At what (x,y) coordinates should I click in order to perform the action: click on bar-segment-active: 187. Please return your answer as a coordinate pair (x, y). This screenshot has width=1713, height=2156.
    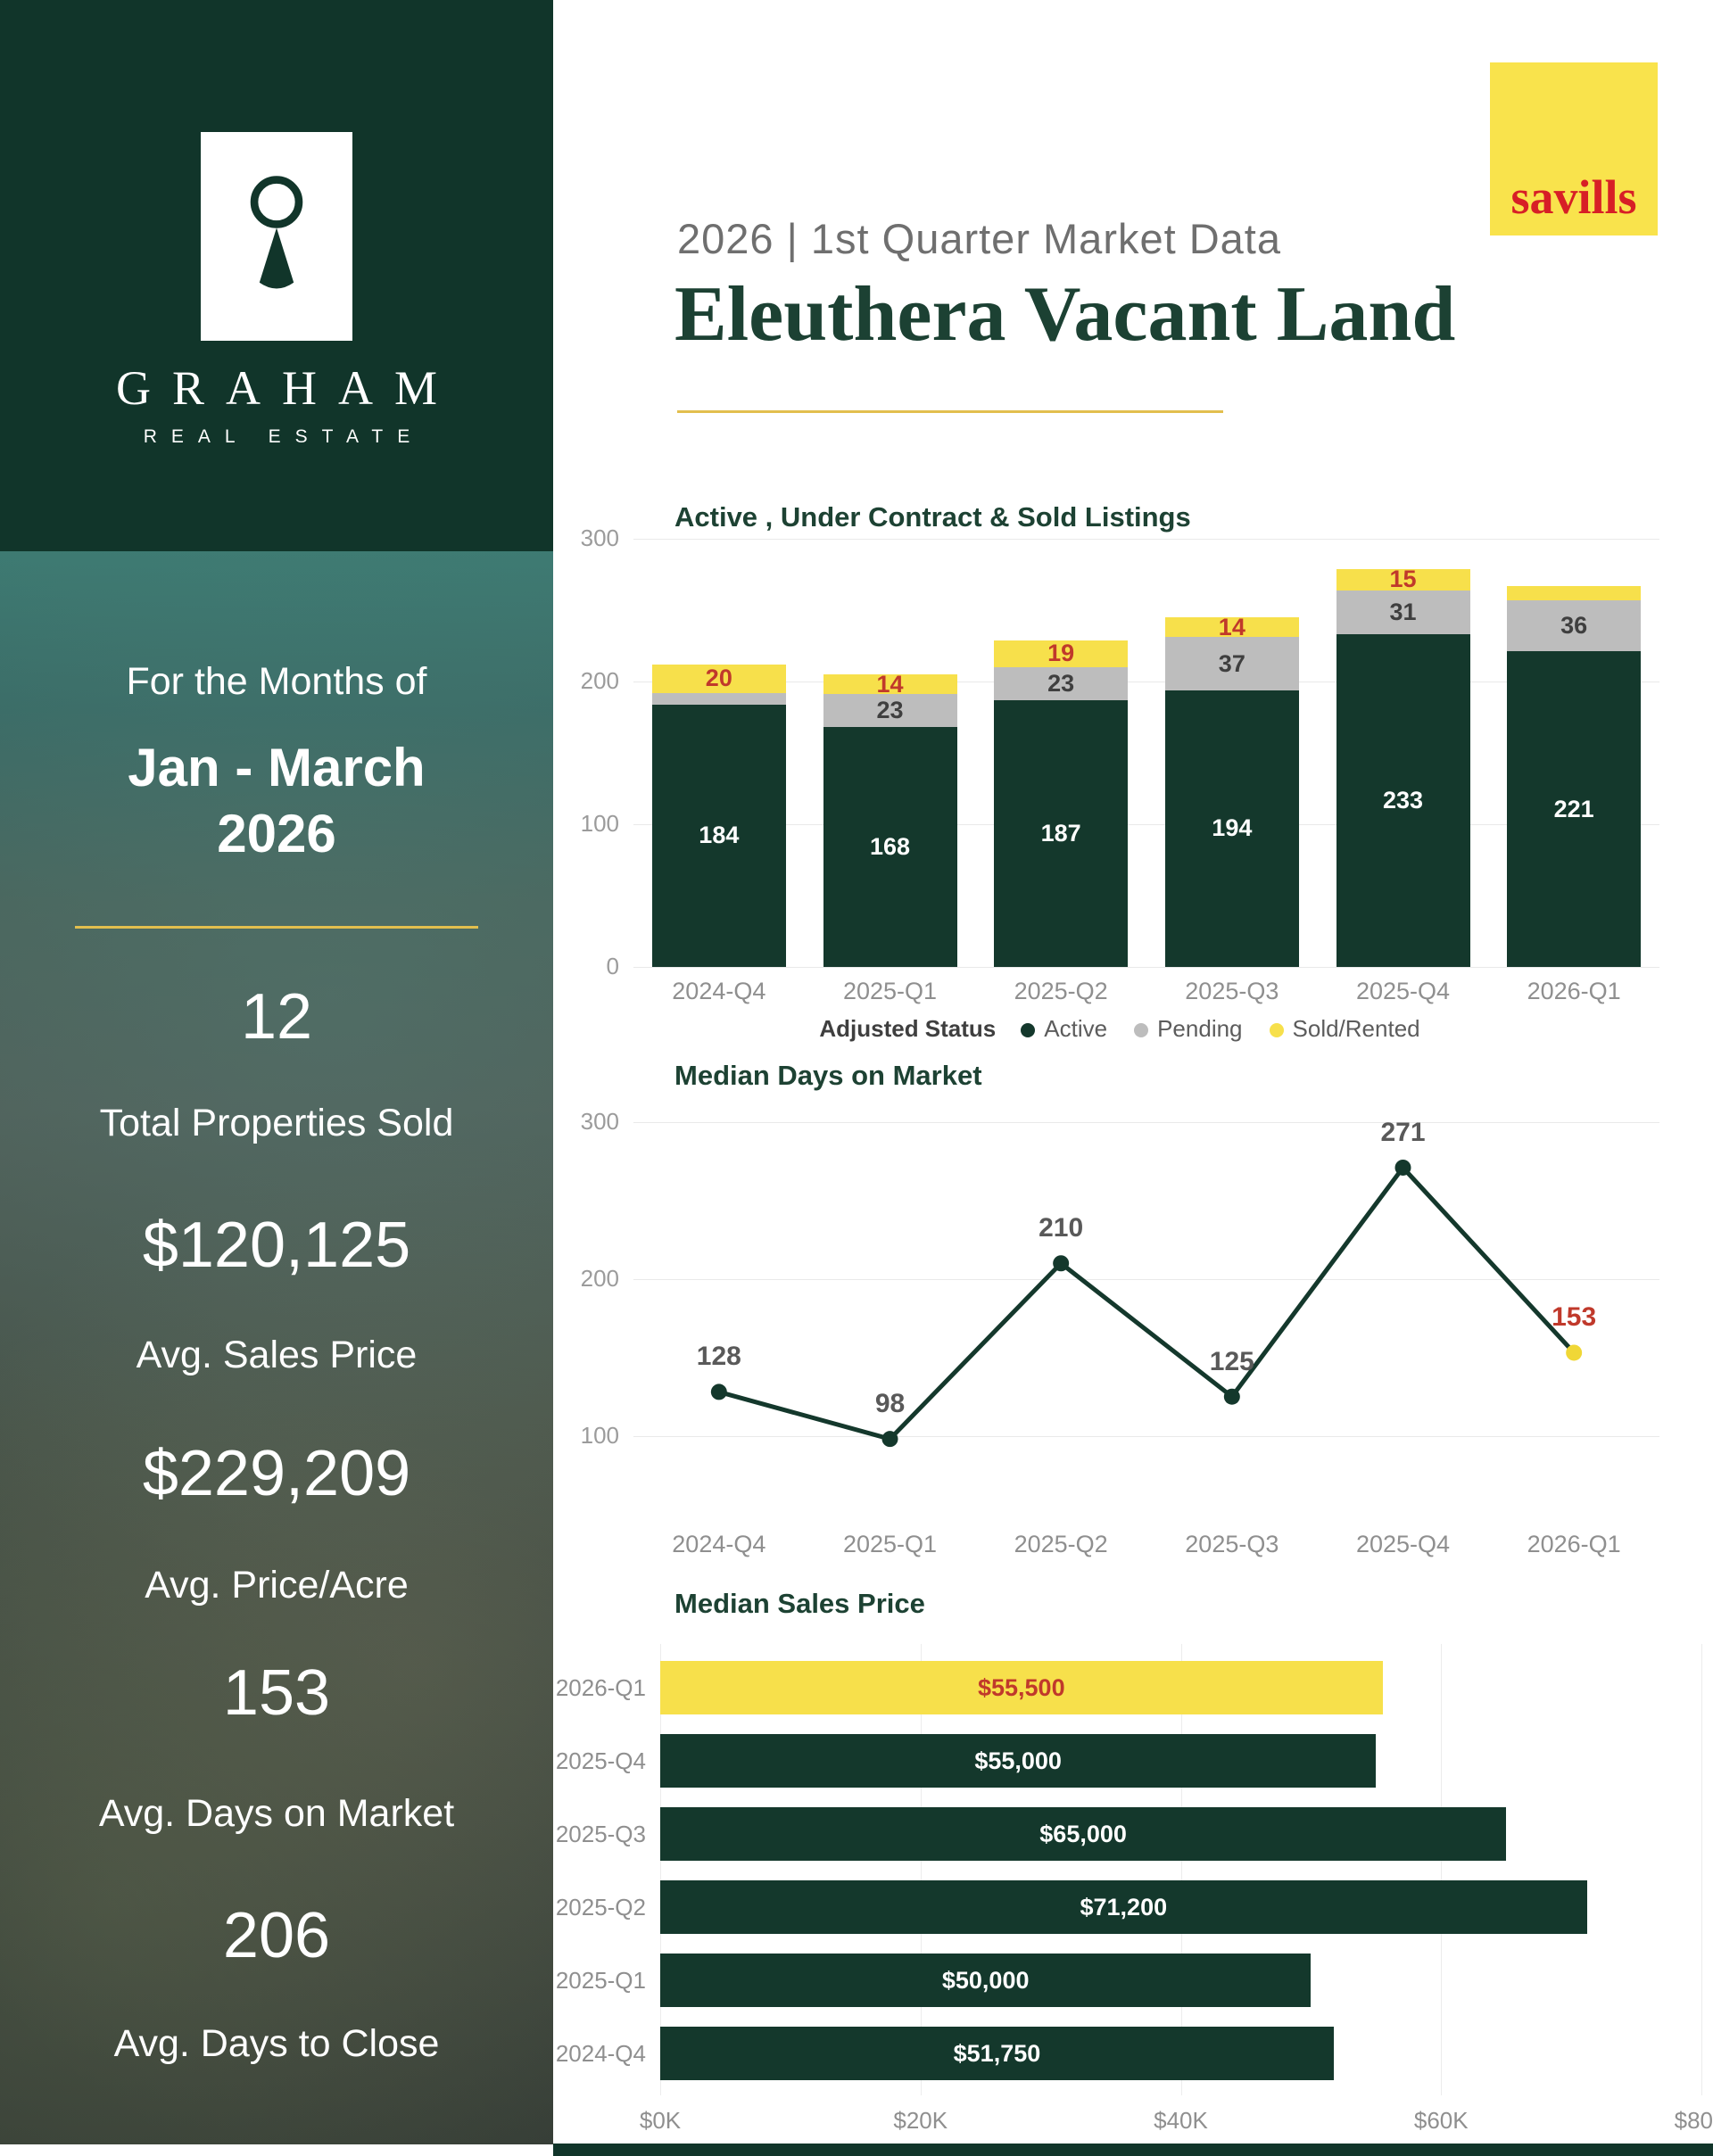
    Looking at the image, I should click on (1061, 833).